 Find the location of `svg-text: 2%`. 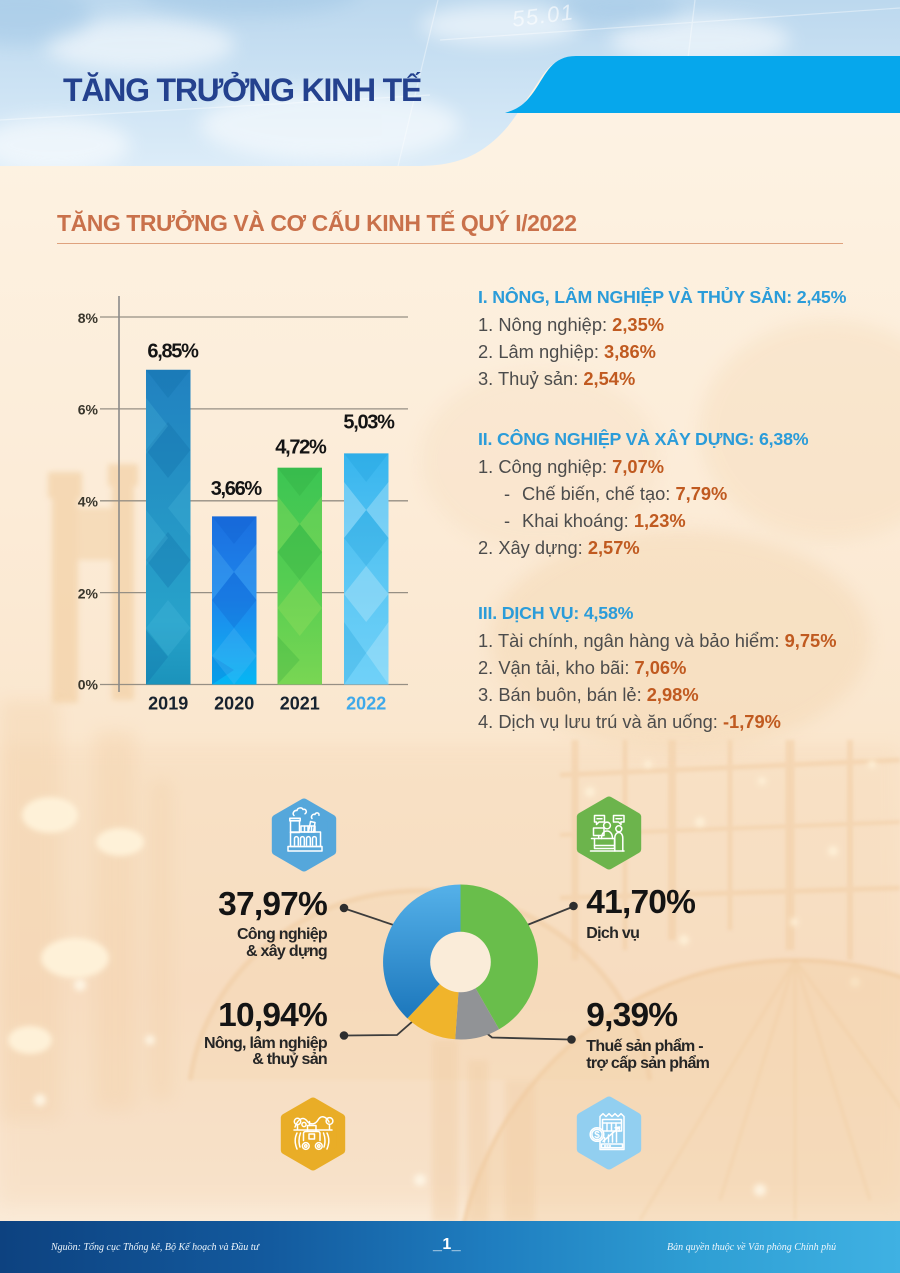

svg-text: 2% is located at coordinates (88, 593).